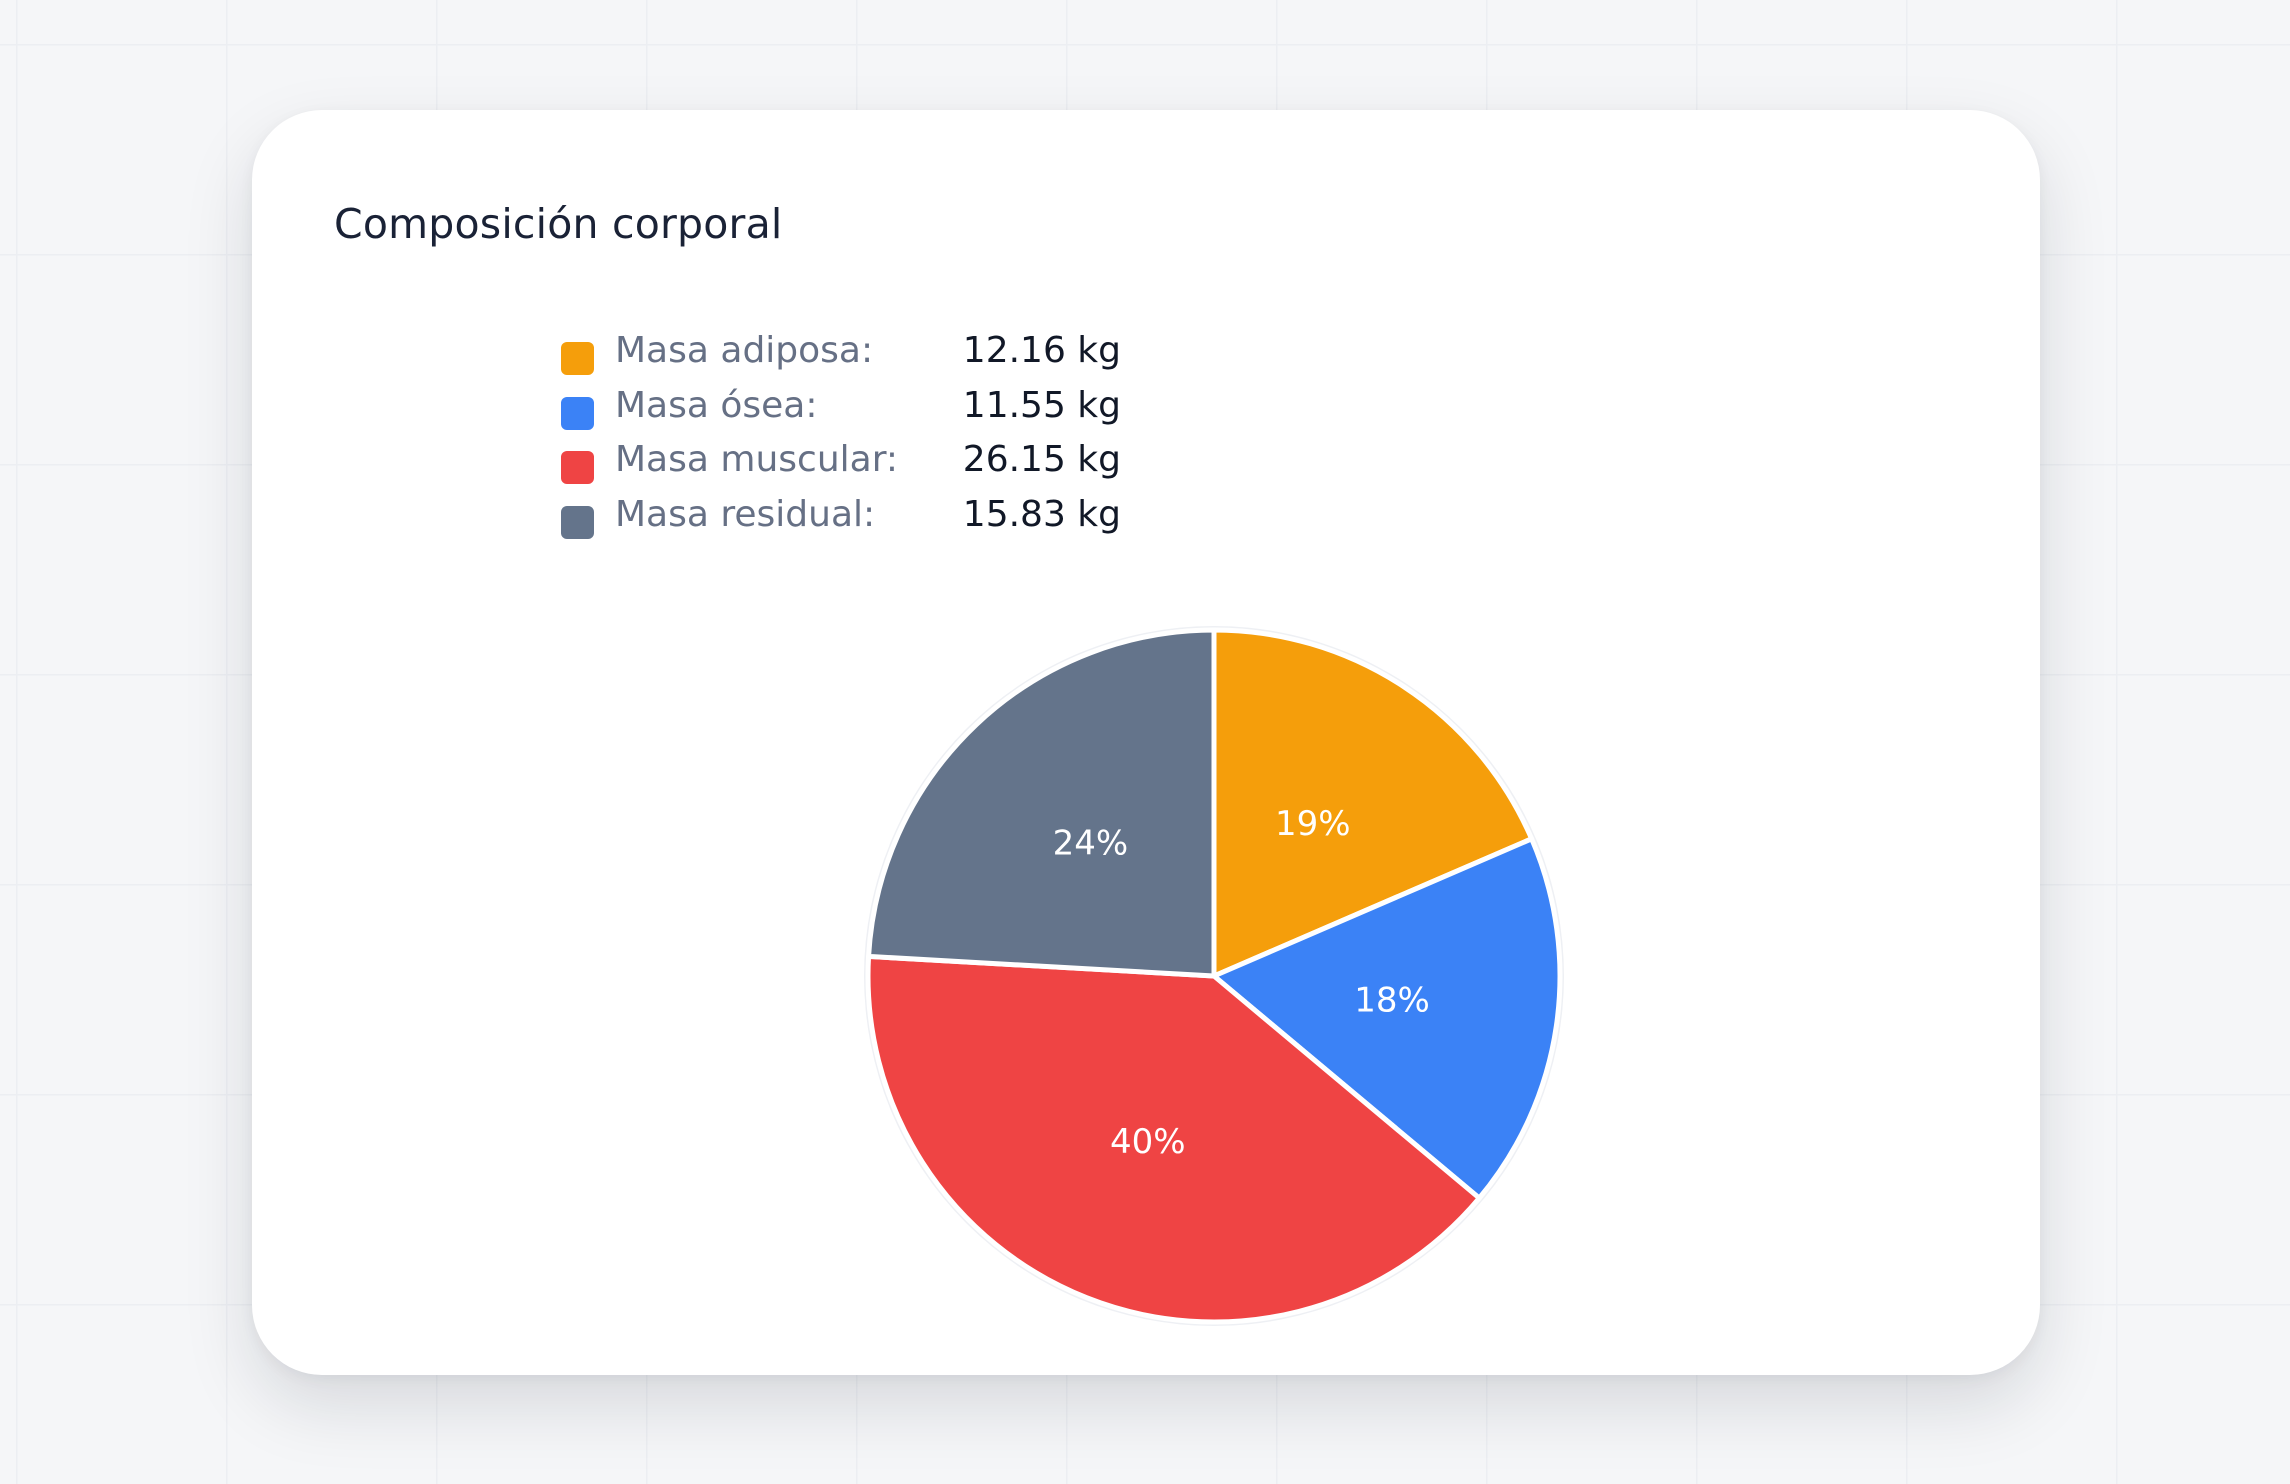 This screenshot has height=1484, width=2290. I want to click on legend-item-adiposa: Masa adiposa: 12.16 kg, so click(841, 355).